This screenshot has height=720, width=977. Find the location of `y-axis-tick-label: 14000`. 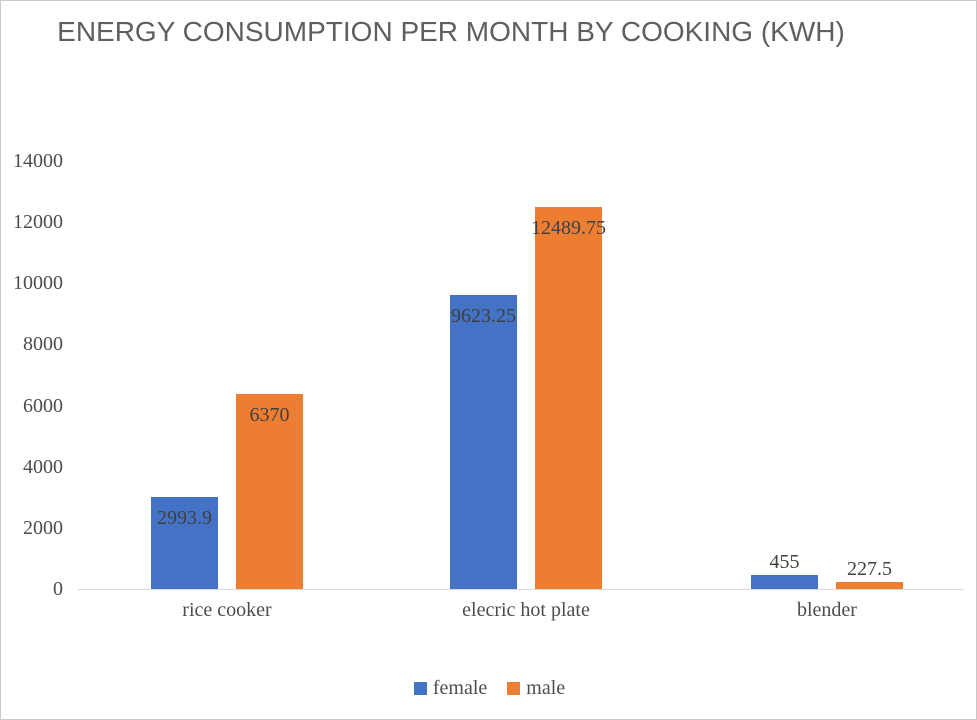

y-axis-tick-label: 14000 is located at coordinates (38, 161).